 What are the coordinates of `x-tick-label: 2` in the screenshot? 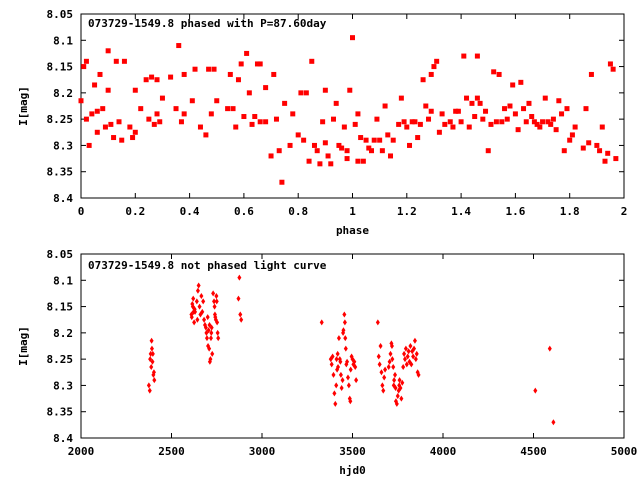 It's located at (624, 211).